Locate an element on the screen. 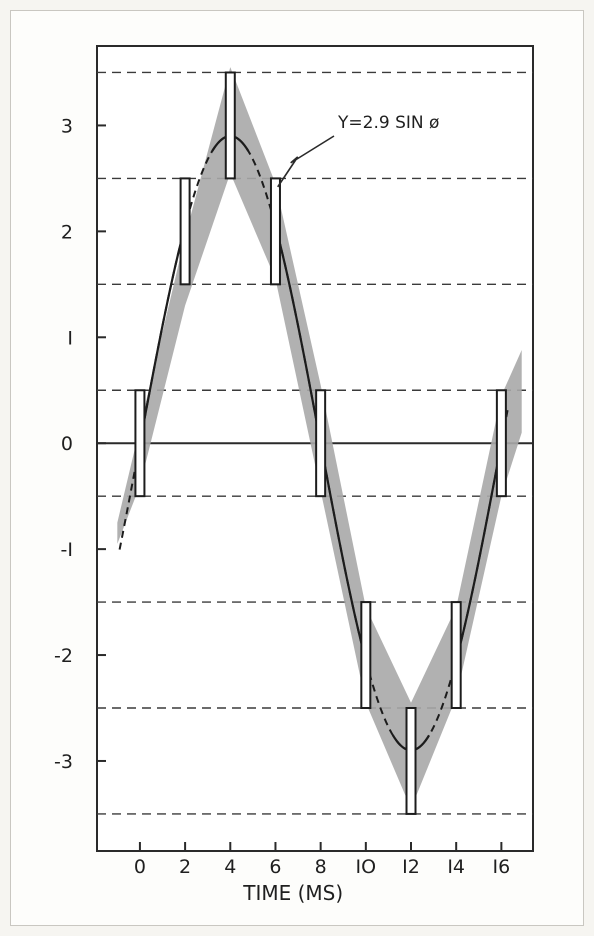 The image size is (594, 936). x-tick-label-7: I4 is located at coordinates (456, 867).